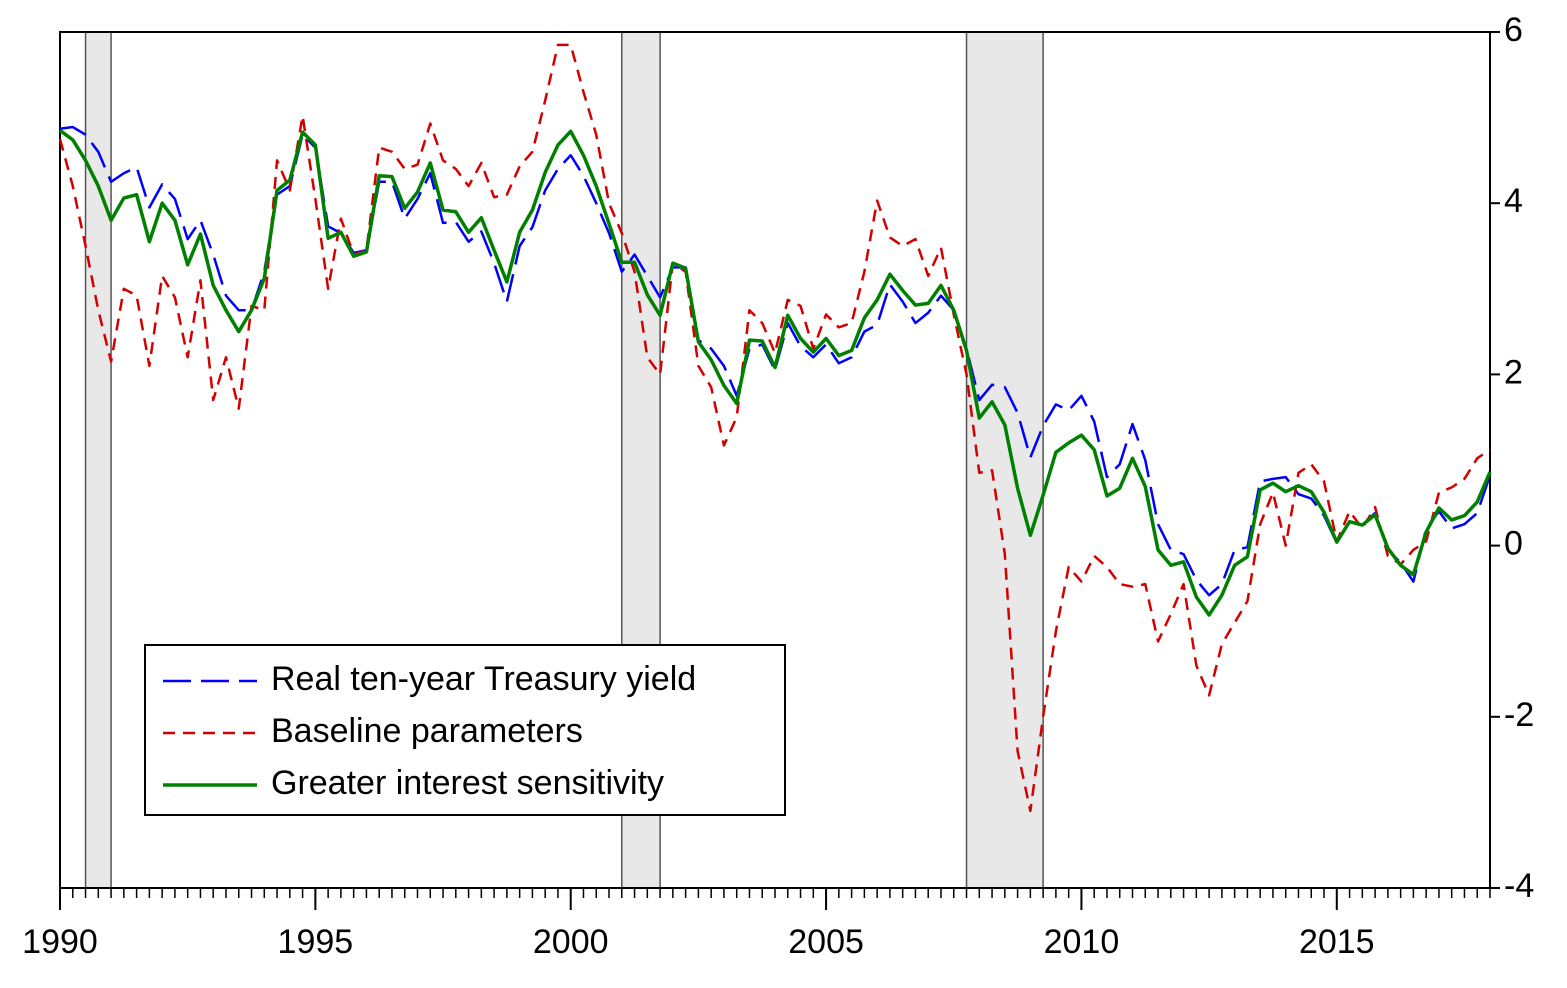  What do you see at coordinates (571, 942) in the screenshot?
I see `x-tick-label: 2000` at bounding box center [571, 942].